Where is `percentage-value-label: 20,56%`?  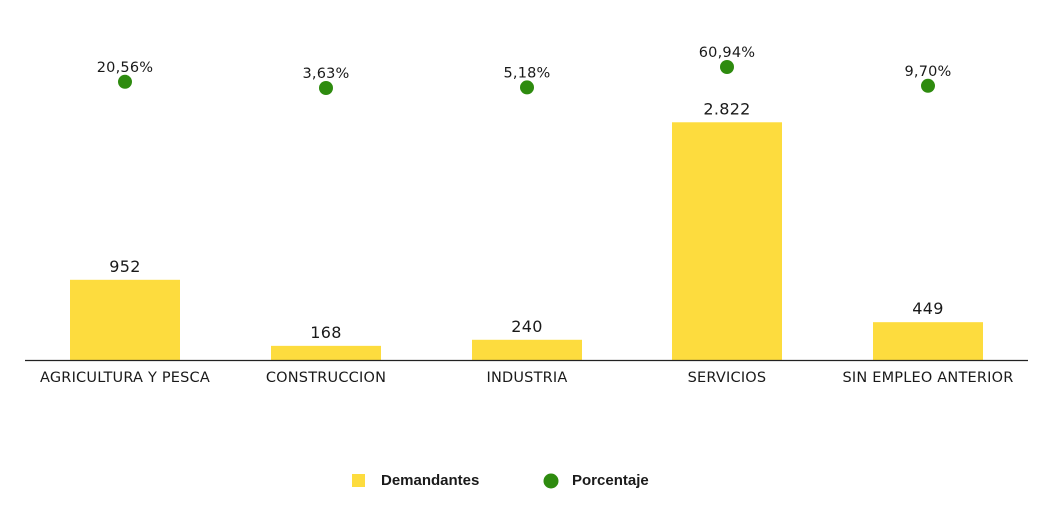
percentage-value-label: 20,56% is located at coordinates (125, 68).